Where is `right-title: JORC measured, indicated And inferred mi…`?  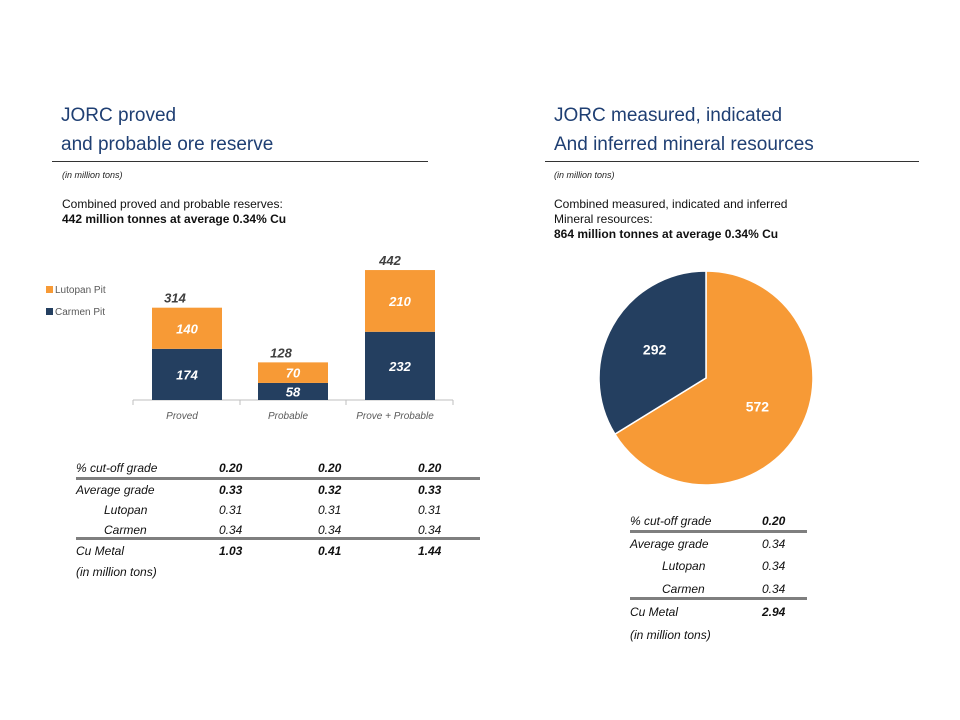 right-title: JORC measured, indicated And inferred mi… is located at coordinates (684, 130).